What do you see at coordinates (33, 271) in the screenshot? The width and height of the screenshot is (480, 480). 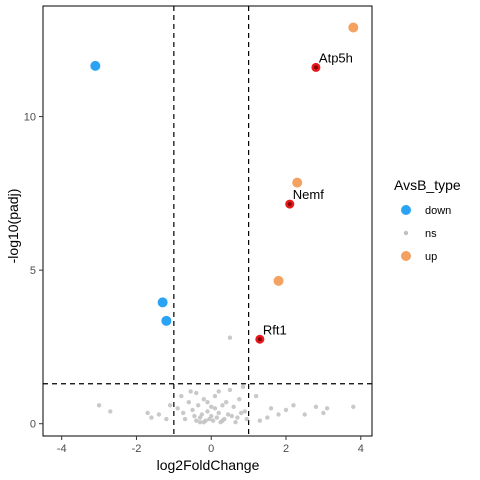 I see `y-tick-label: 5` at bounding box center [33, 271].